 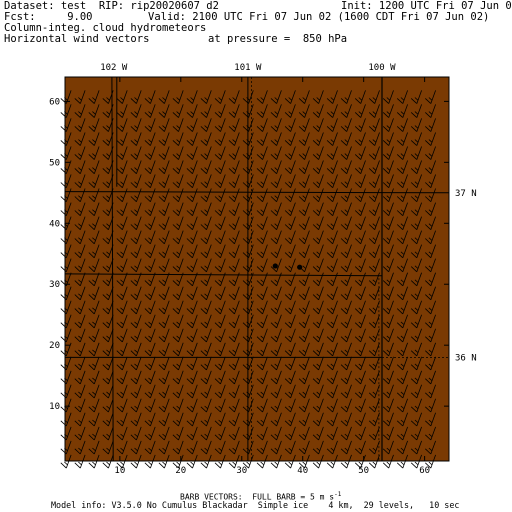 I want to click on longitude-label: 100 W, so click(x=382, y=68).